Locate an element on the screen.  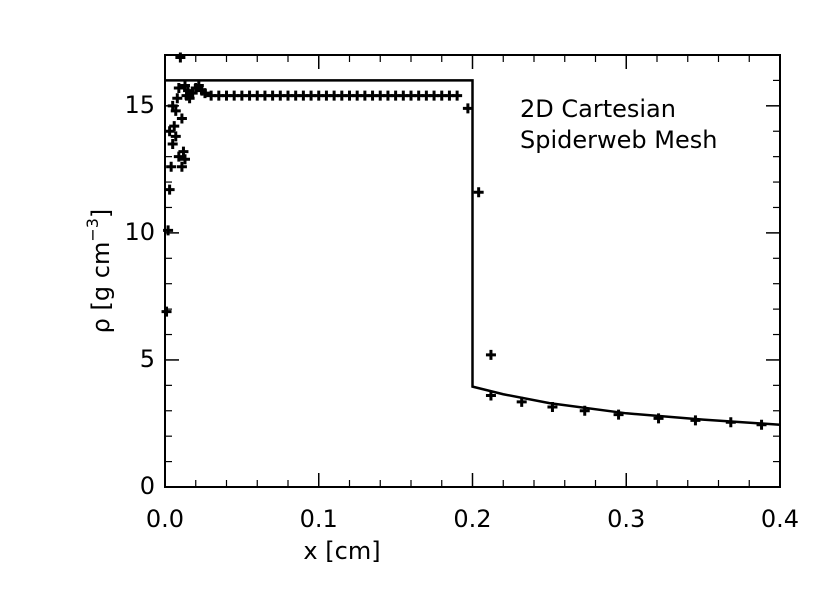
y-tick-label: 15 is located at coordinates (139, 105).